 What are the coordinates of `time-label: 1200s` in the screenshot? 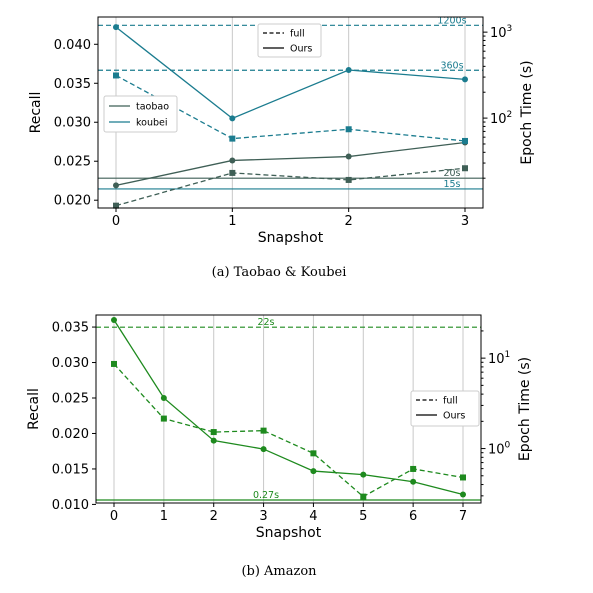 It's located at (451, 20).